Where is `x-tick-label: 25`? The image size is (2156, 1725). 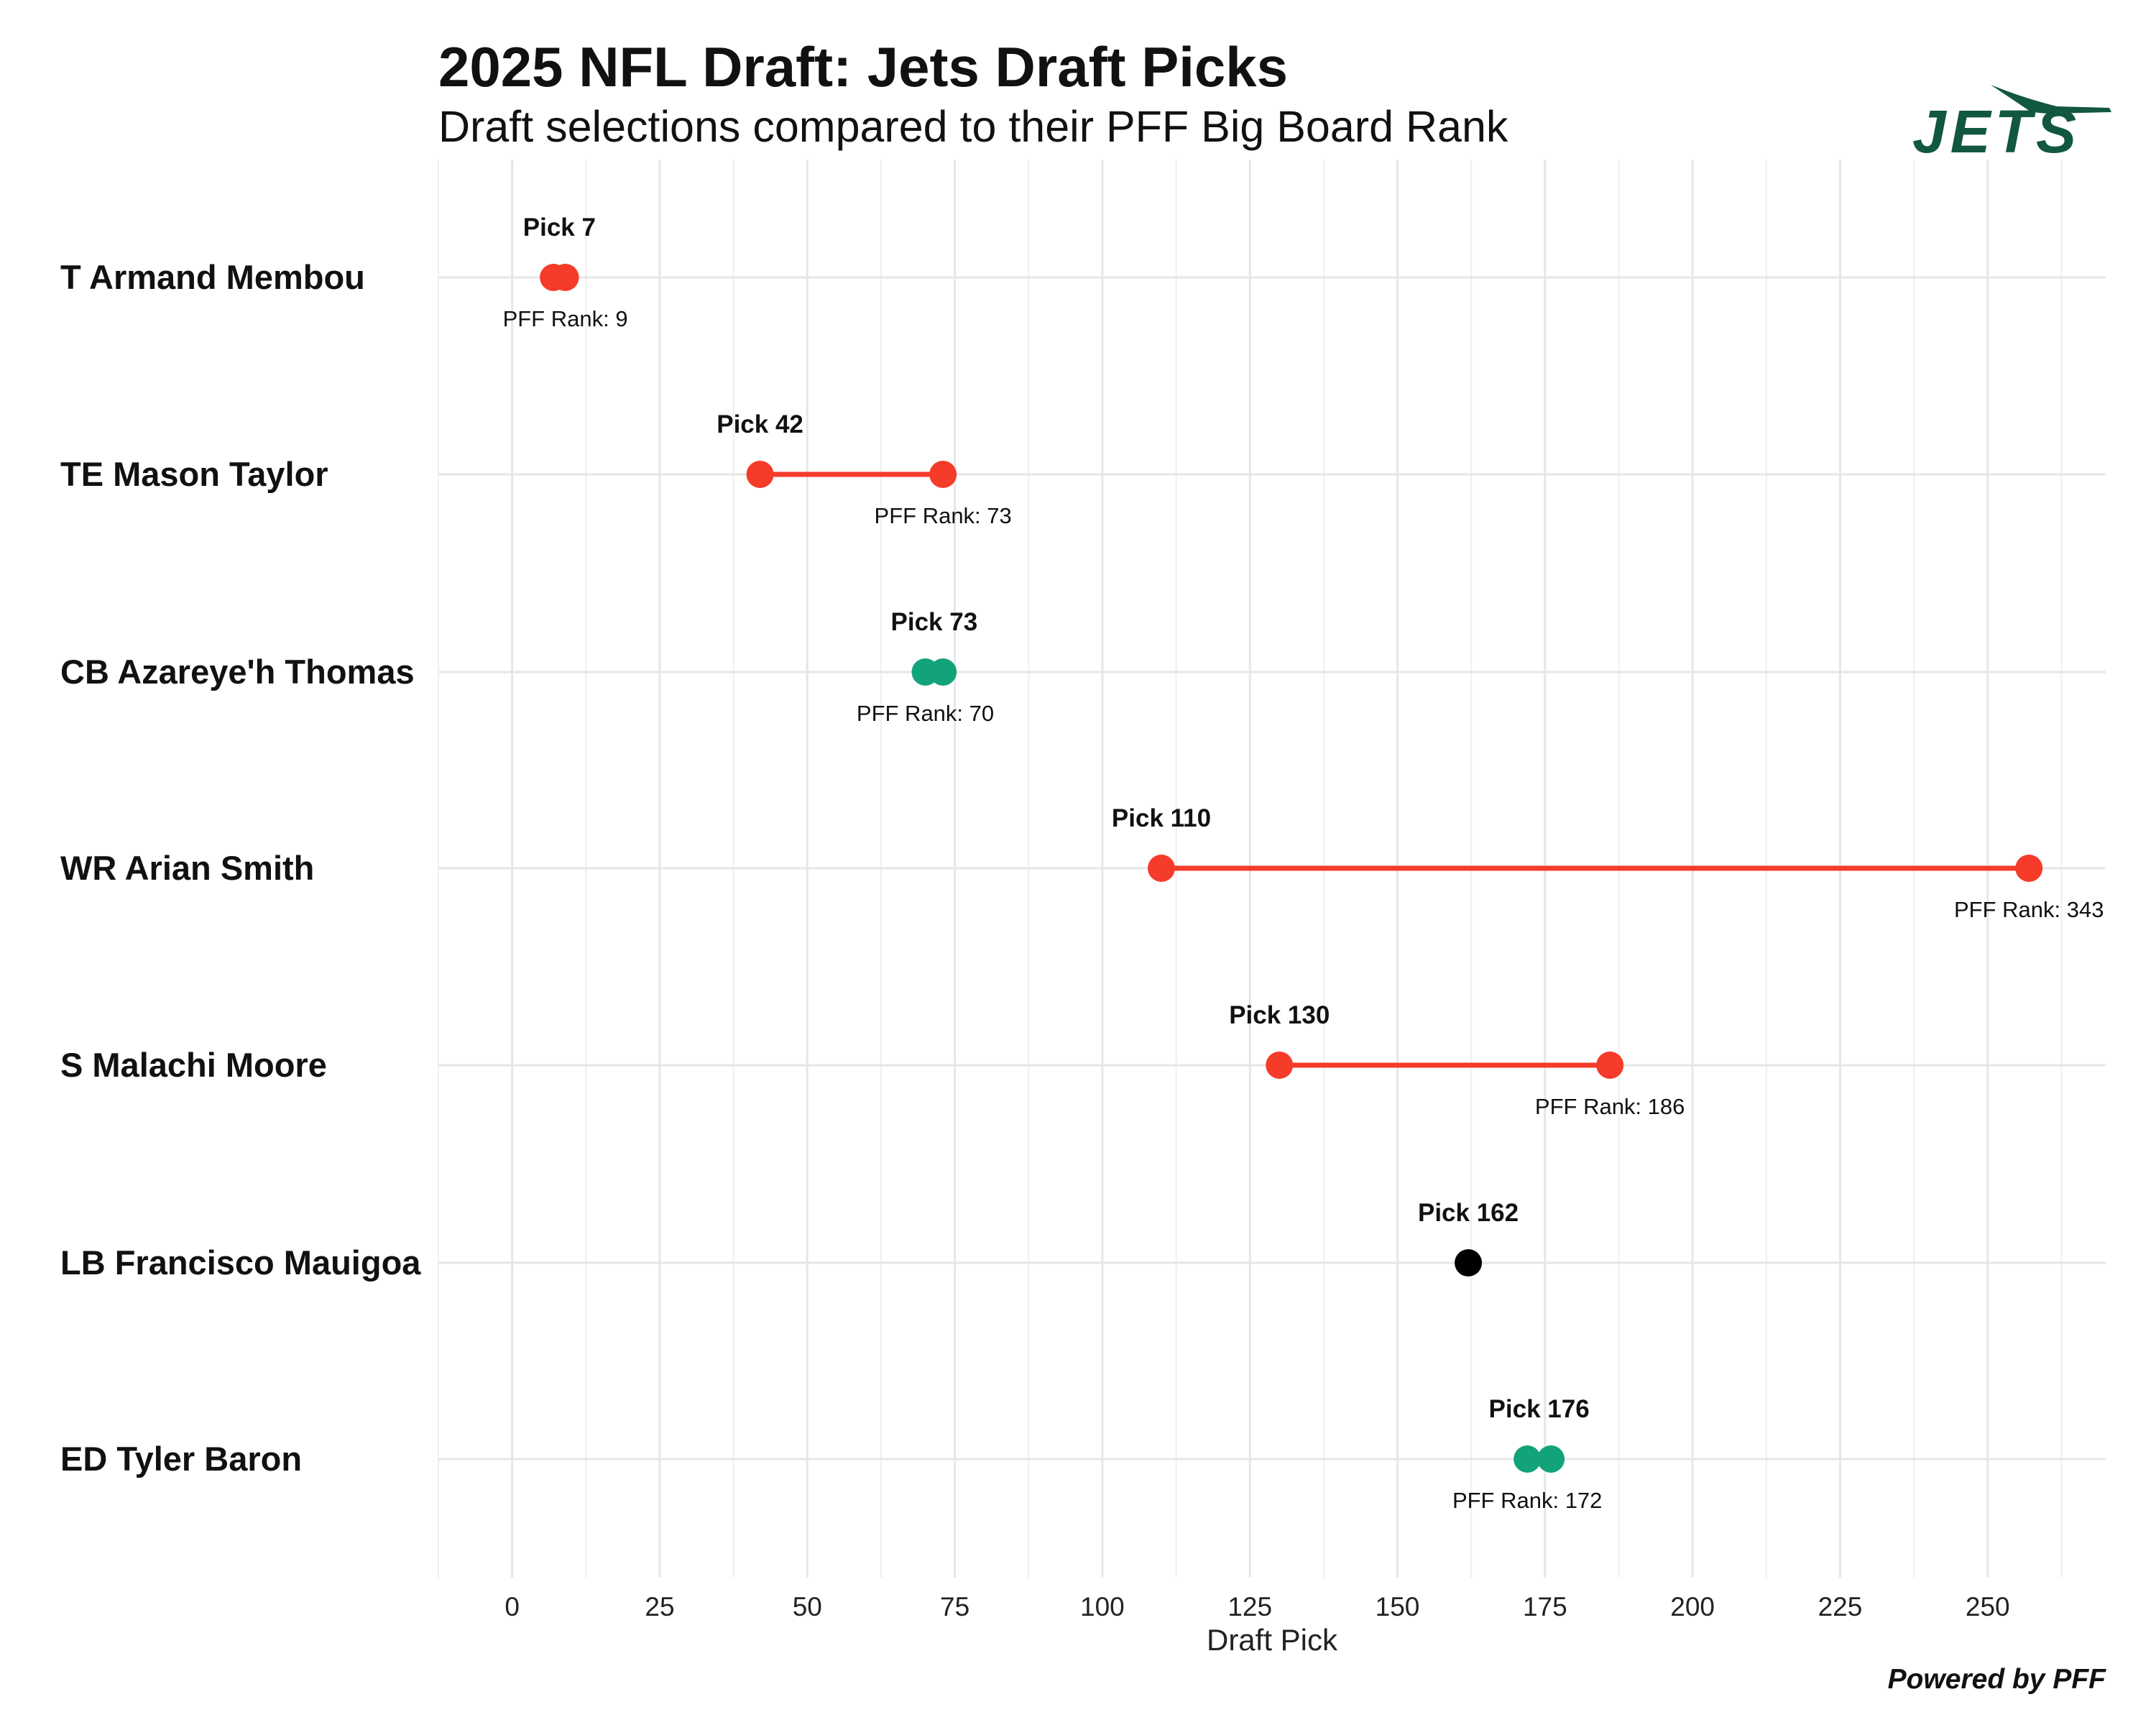
x-tick-label: 25 is located at coordinates (659, 1607).